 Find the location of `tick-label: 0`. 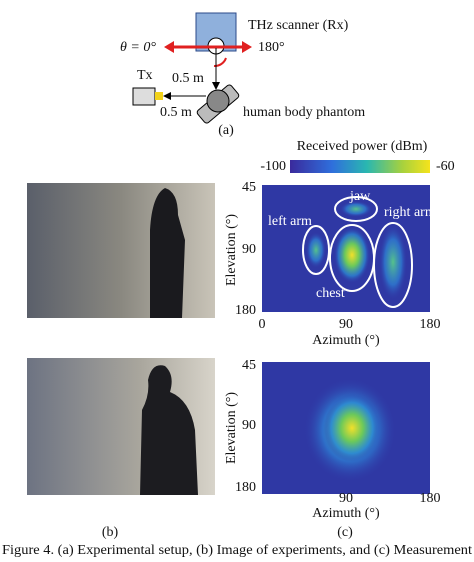

tick-label: 0 is located at coordinates (262, 324).